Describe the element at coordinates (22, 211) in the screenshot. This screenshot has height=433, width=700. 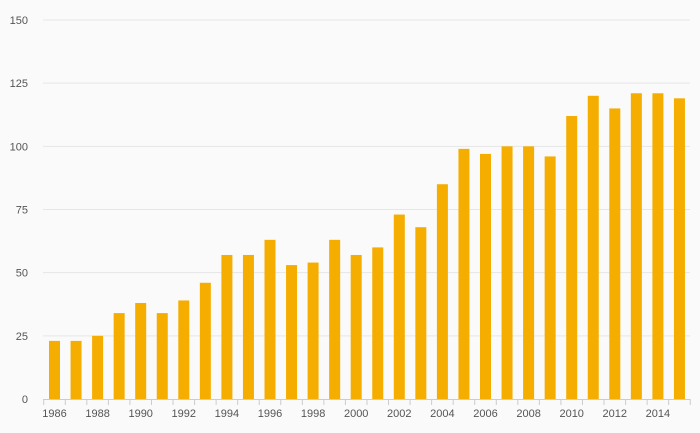
I see `y-tick-label: 75` at that location.